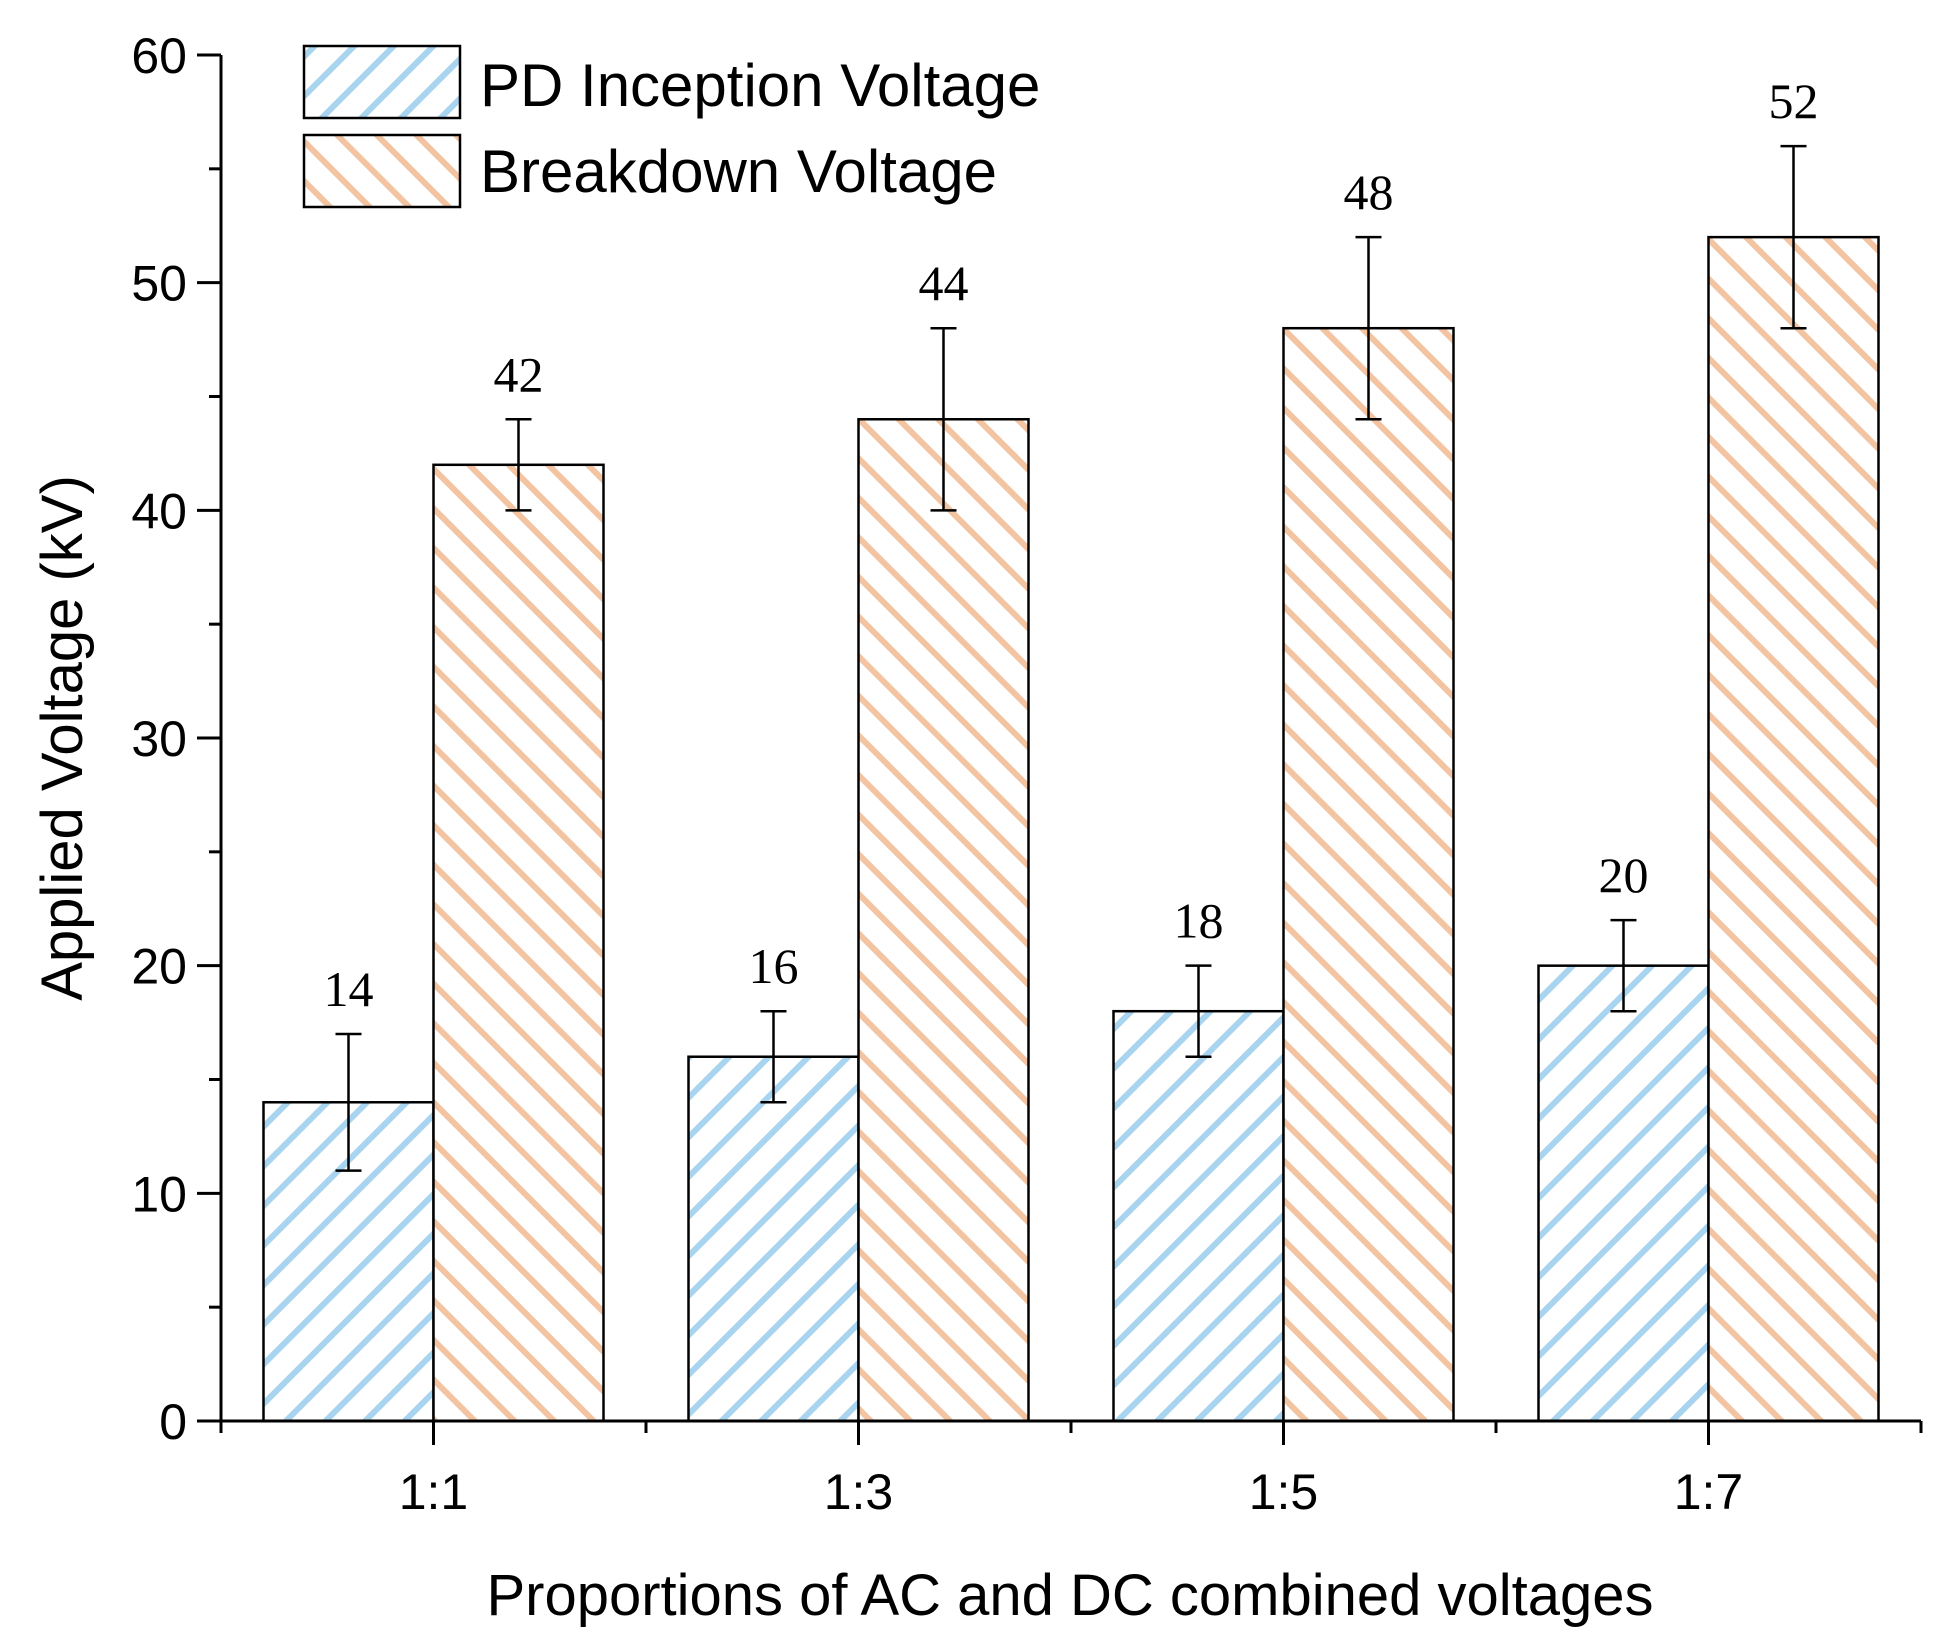  I want to click on y-tick-label: 20, so click(159, 967).